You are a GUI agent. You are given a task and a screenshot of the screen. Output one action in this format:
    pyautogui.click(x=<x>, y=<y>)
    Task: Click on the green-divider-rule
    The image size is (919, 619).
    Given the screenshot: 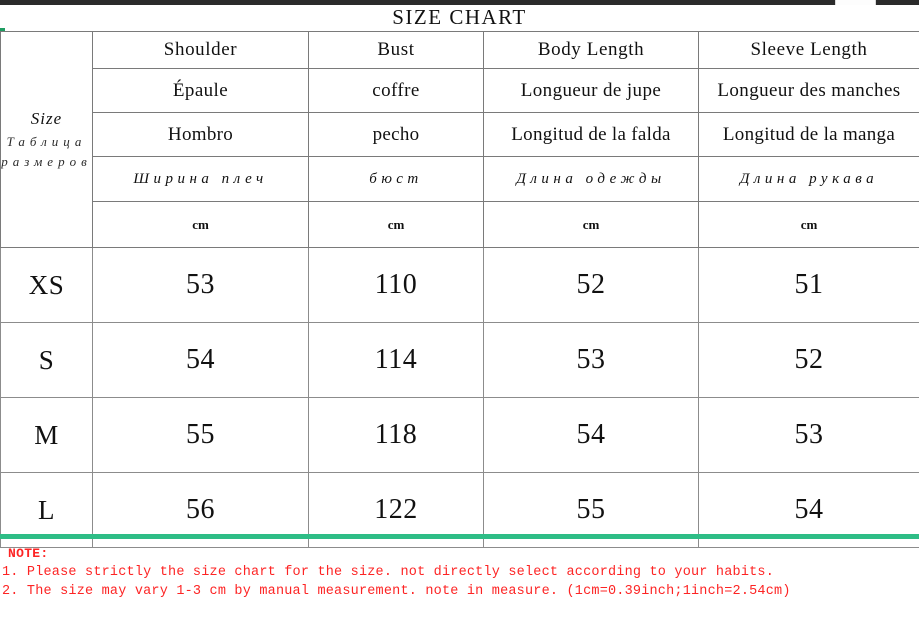 What is the action you would take?
    pyautogui.click(x=459, y=536)
    